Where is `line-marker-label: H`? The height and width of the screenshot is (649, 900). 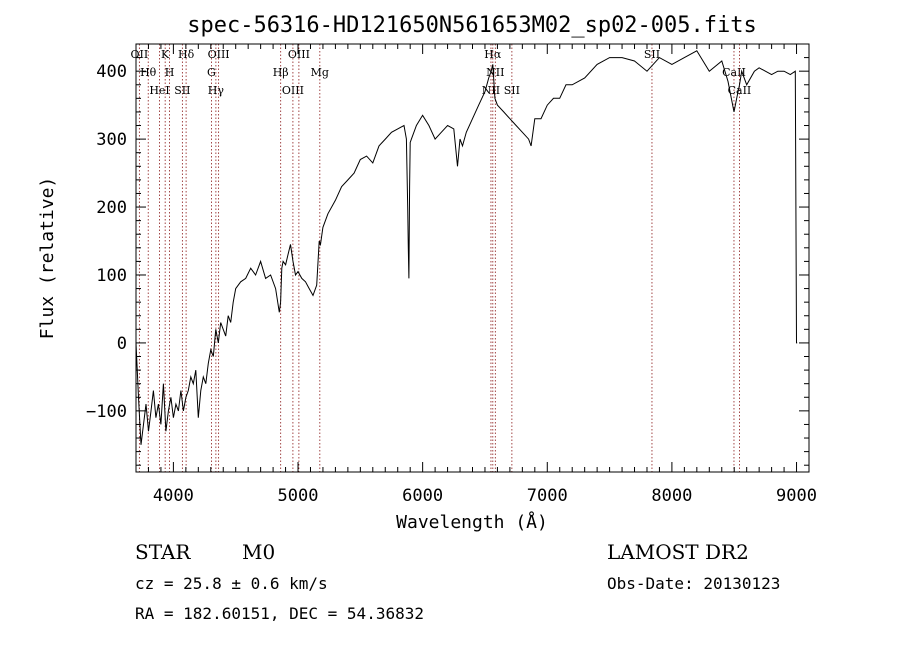 line-marker-label: H is located at coordinates (170, 72).